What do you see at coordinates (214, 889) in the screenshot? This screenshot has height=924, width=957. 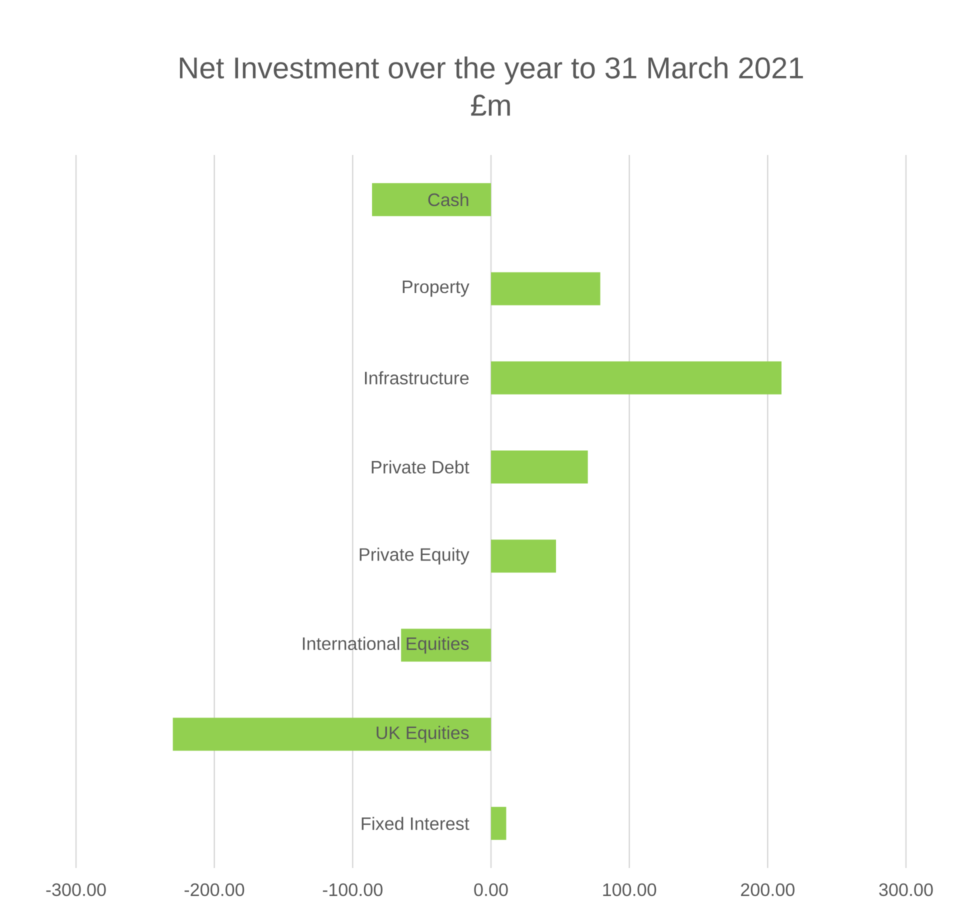 I see `x-tick-label: -200.00` at bounding box center [214, 889].